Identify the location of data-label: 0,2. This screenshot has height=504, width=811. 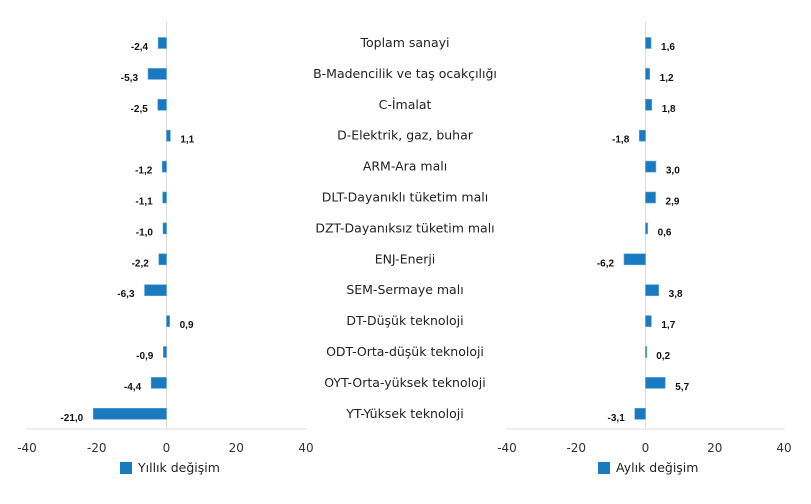
(663, 356).